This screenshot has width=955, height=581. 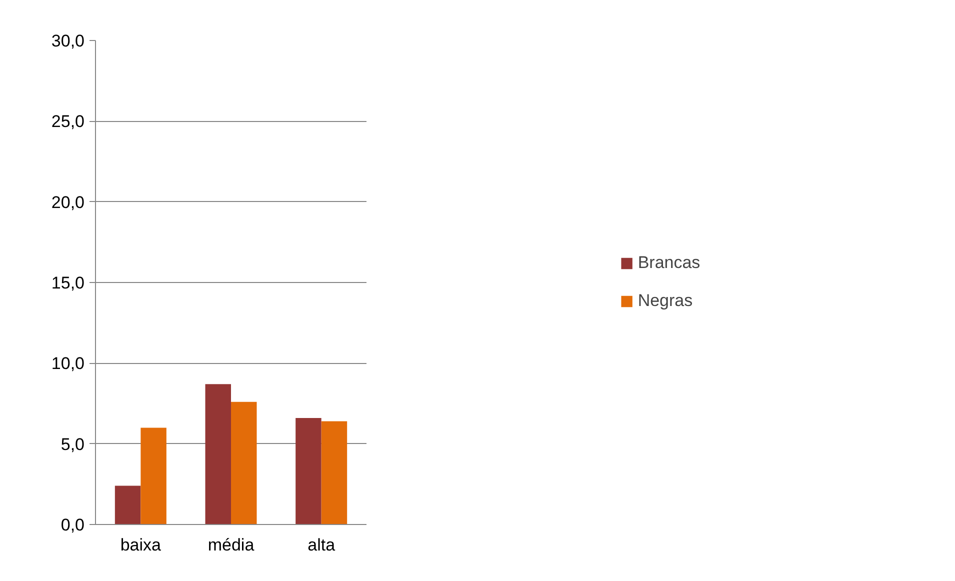 What do you see at coordinates (68, 122) in the screenshot?
I see `y-tick-label: 25,0` at bounding box center [68, 122].